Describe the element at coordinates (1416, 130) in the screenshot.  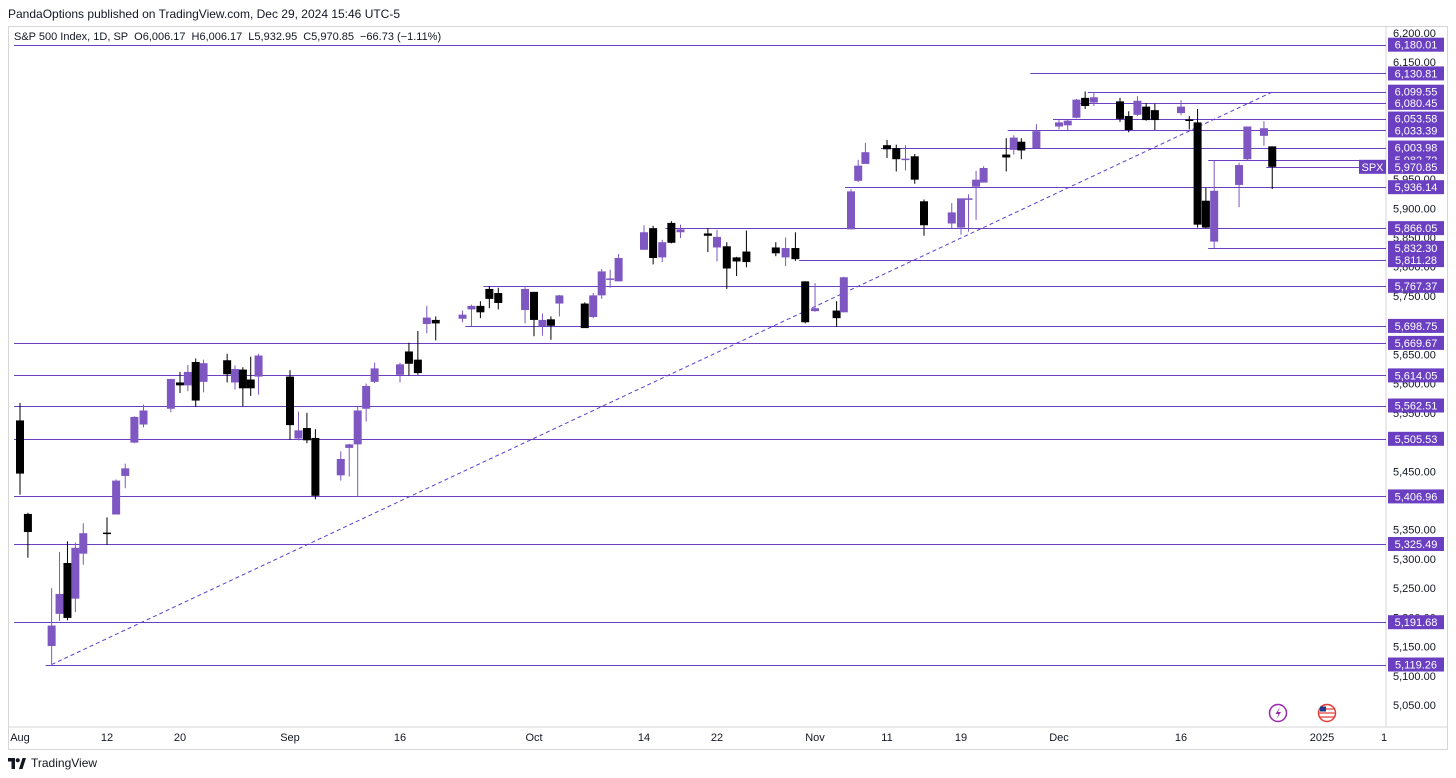
I see `price-level-label: 6,033.39` at that location.